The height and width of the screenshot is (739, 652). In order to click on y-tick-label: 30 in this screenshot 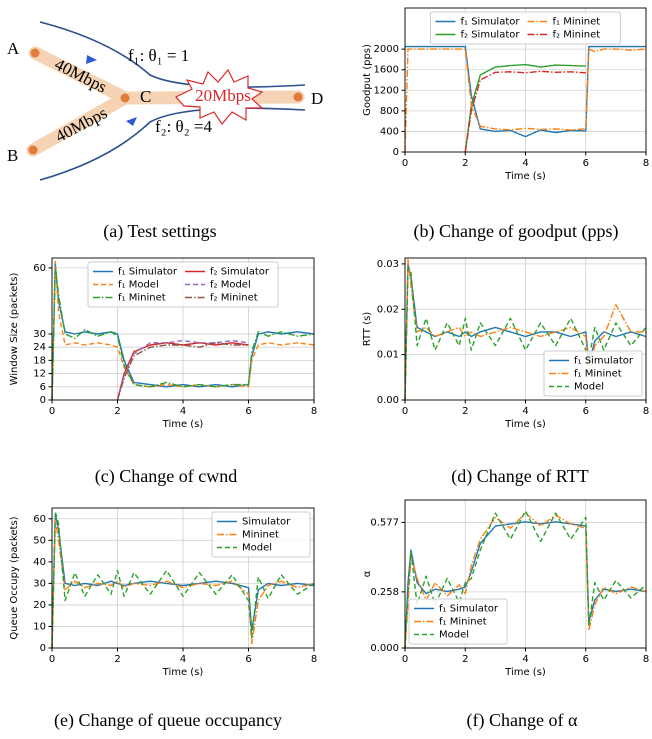, I will do `click(39, 334)`.